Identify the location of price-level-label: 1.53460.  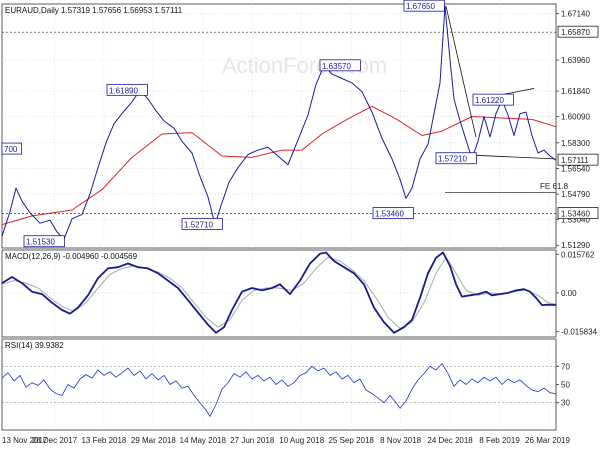
(393, 213).